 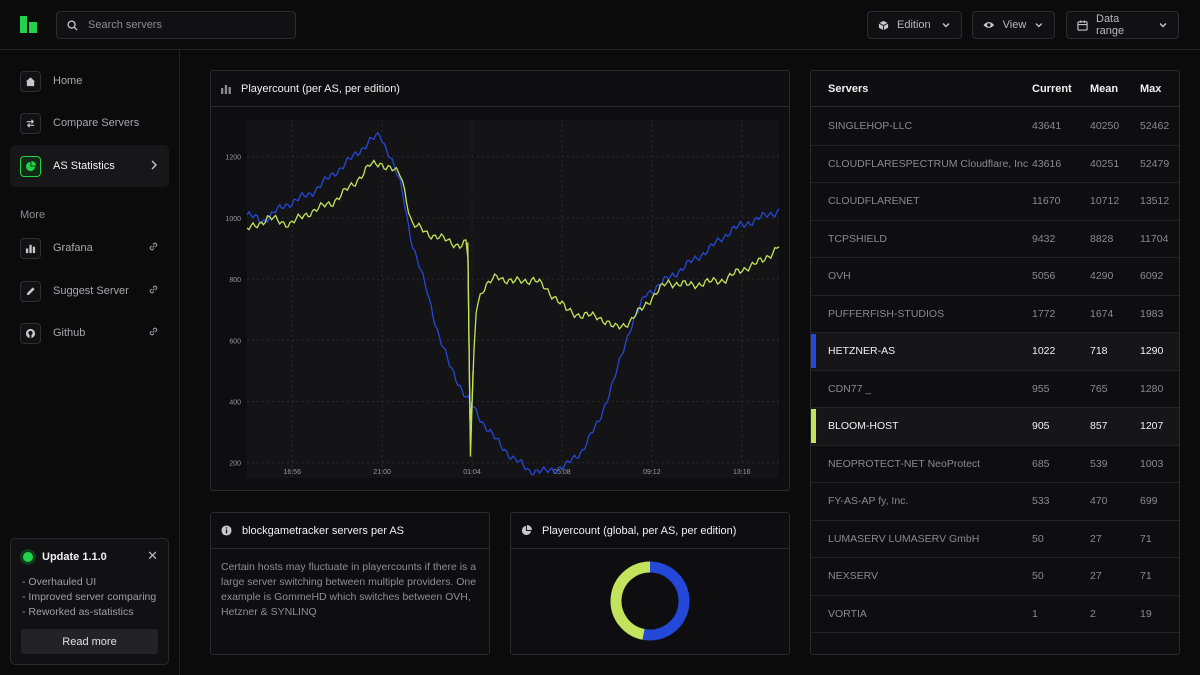 What do you see at coordinates (1035, 613) in the screenshot?
I see `current-cell: 1` at bounding box center [1035, 613].